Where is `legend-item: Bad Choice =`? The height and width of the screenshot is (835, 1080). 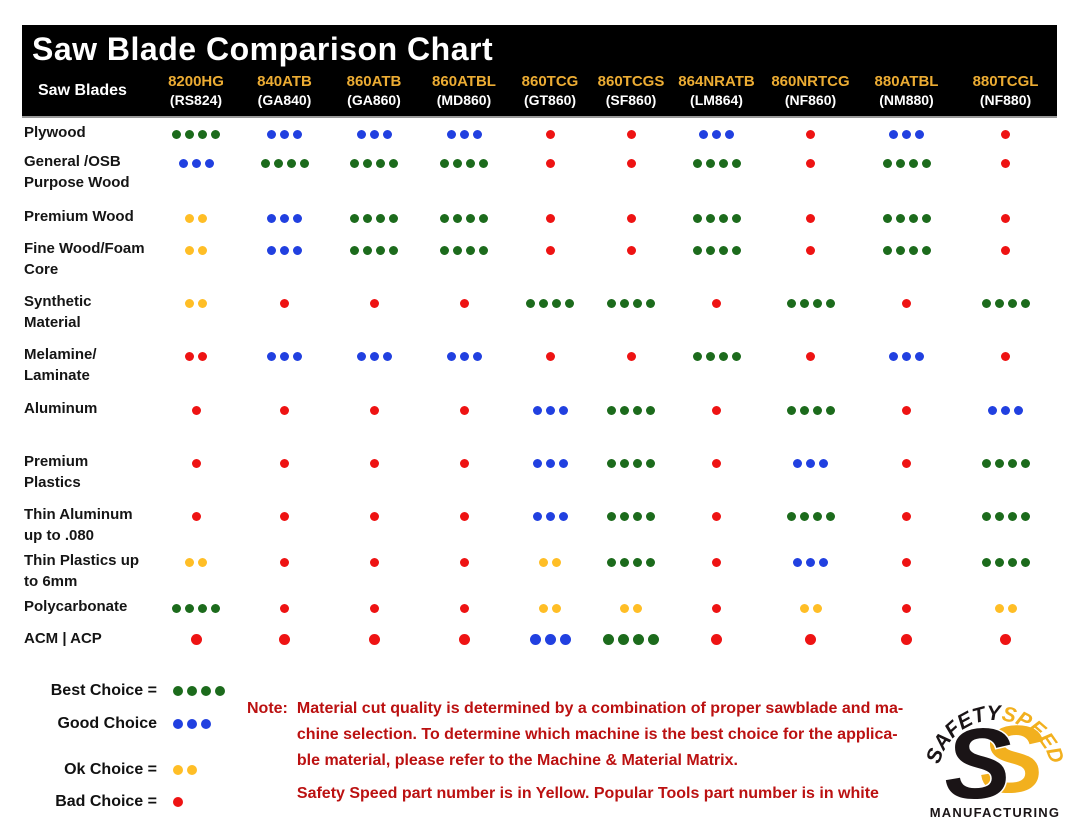 legend-item: Bad Choice = is located at coordinates (102, 802).